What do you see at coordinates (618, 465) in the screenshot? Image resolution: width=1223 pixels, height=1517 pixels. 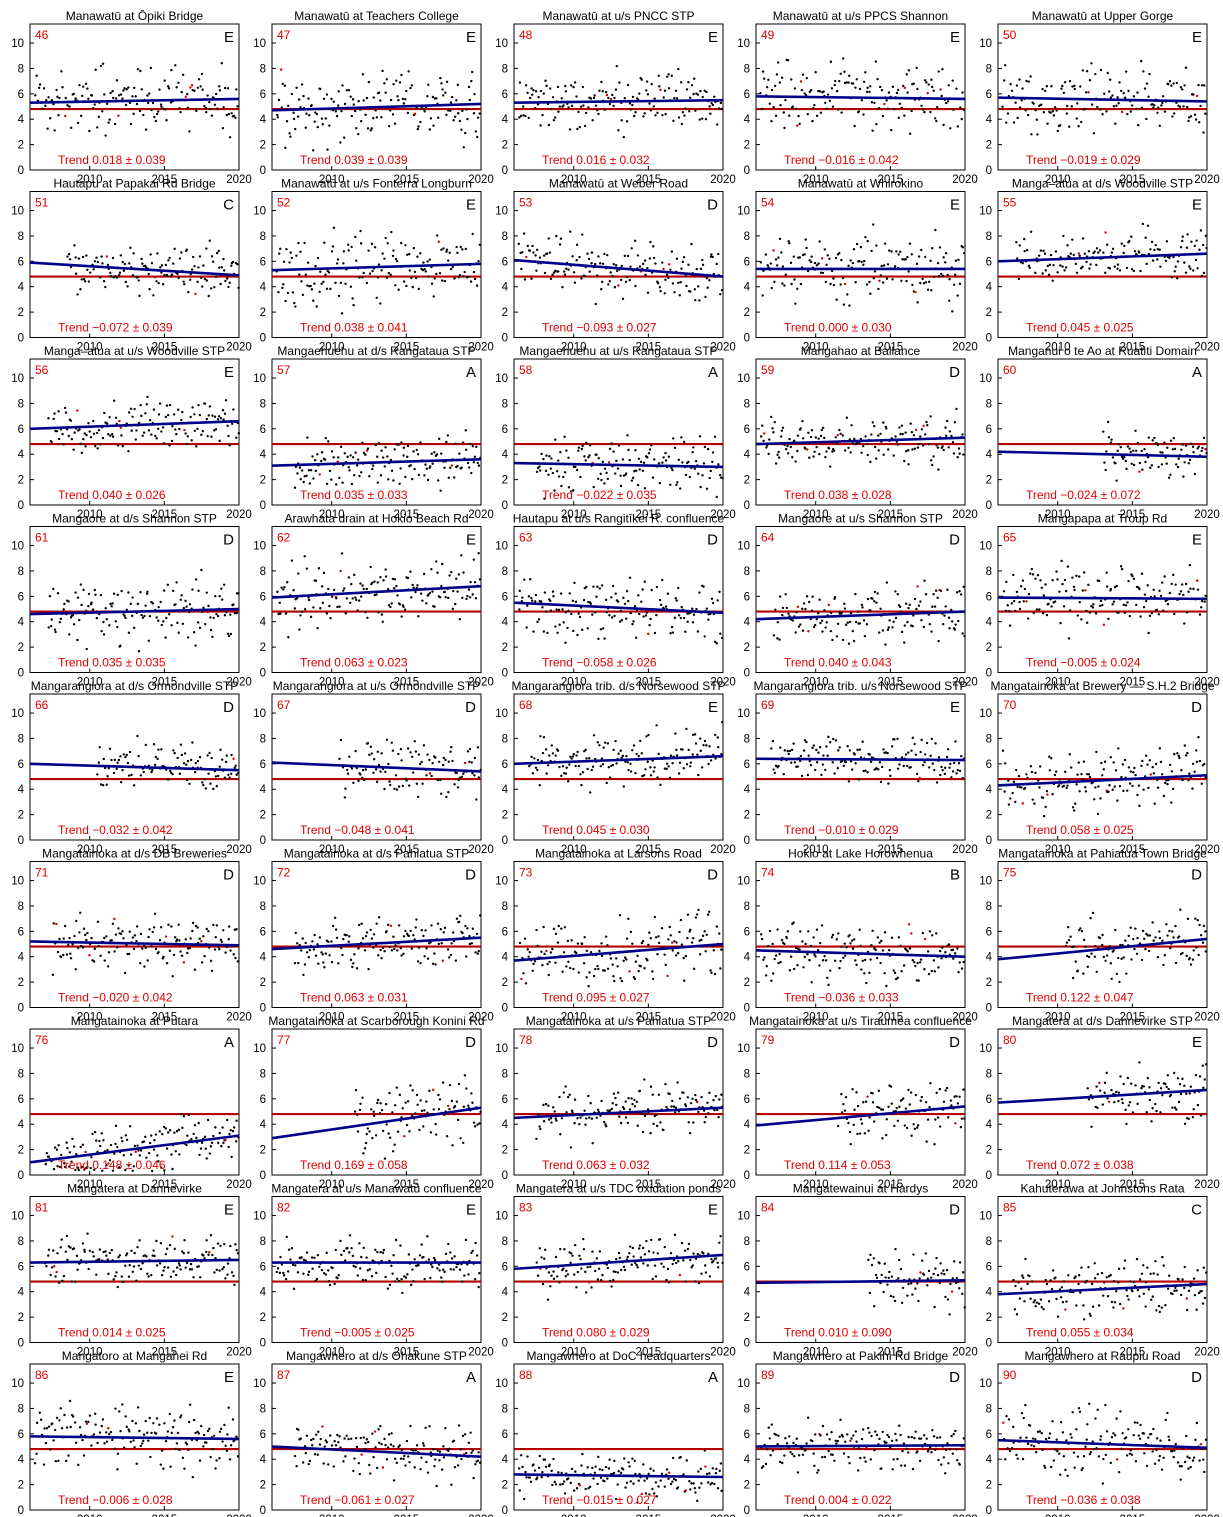 I see `trend-line` at bounding box center [618, 465].